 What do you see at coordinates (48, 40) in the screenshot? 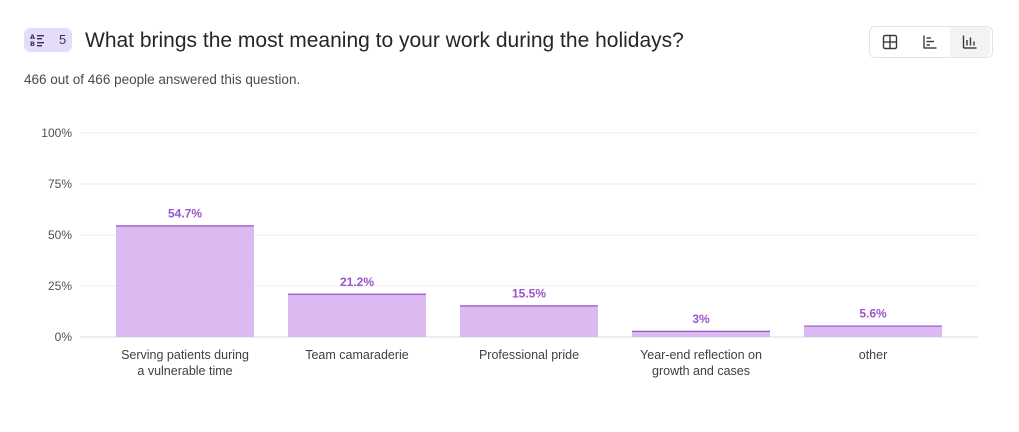
I see `question-number-badge: A B 5` at bounding box center [48, 40].